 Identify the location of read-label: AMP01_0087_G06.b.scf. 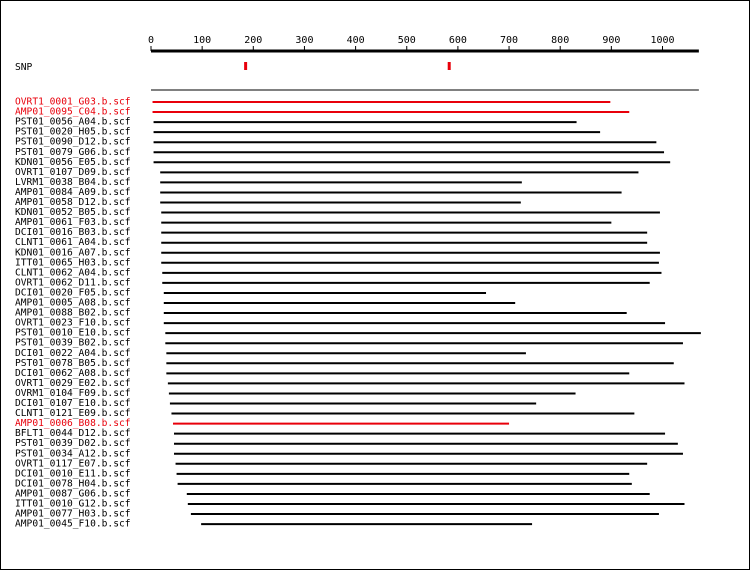
(73, 493).